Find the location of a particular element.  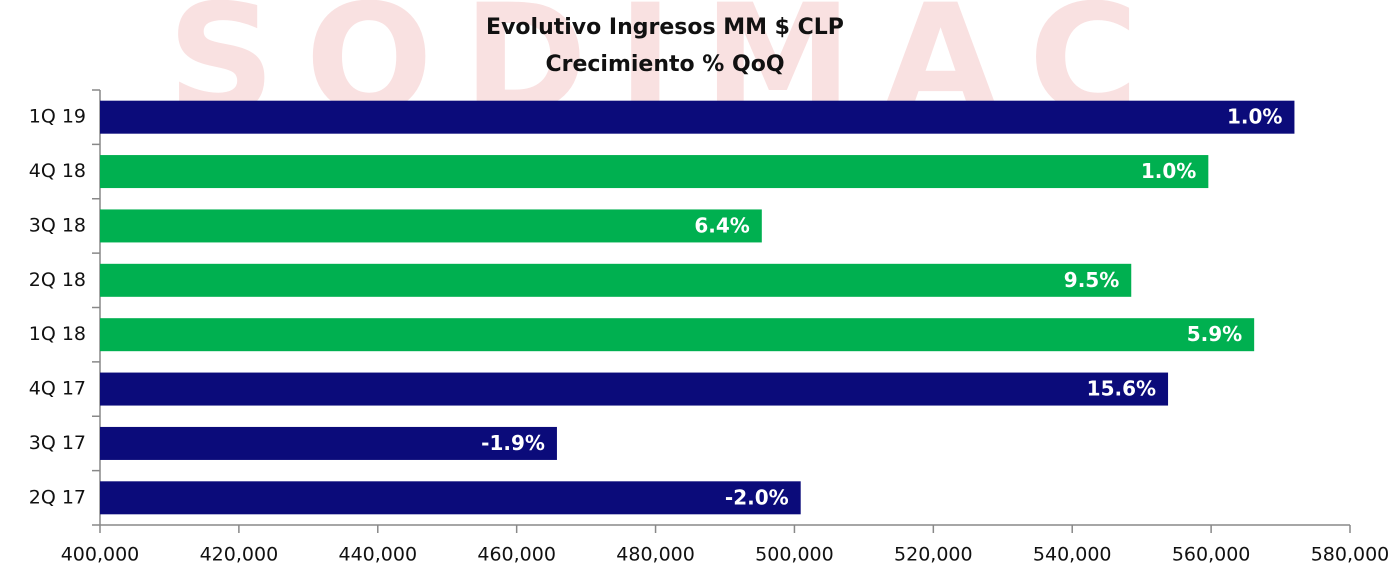

data-label: -1.9% is located at coordinates (513, 443).